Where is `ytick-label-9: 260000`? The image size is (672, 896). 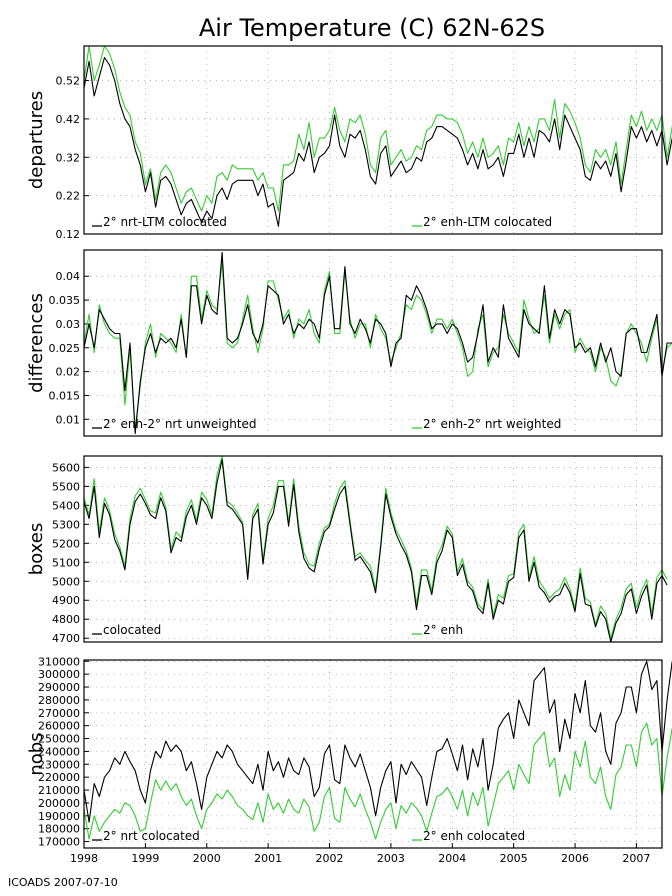
ytick-label-9: 260000 is located at coordinates (59, 726).